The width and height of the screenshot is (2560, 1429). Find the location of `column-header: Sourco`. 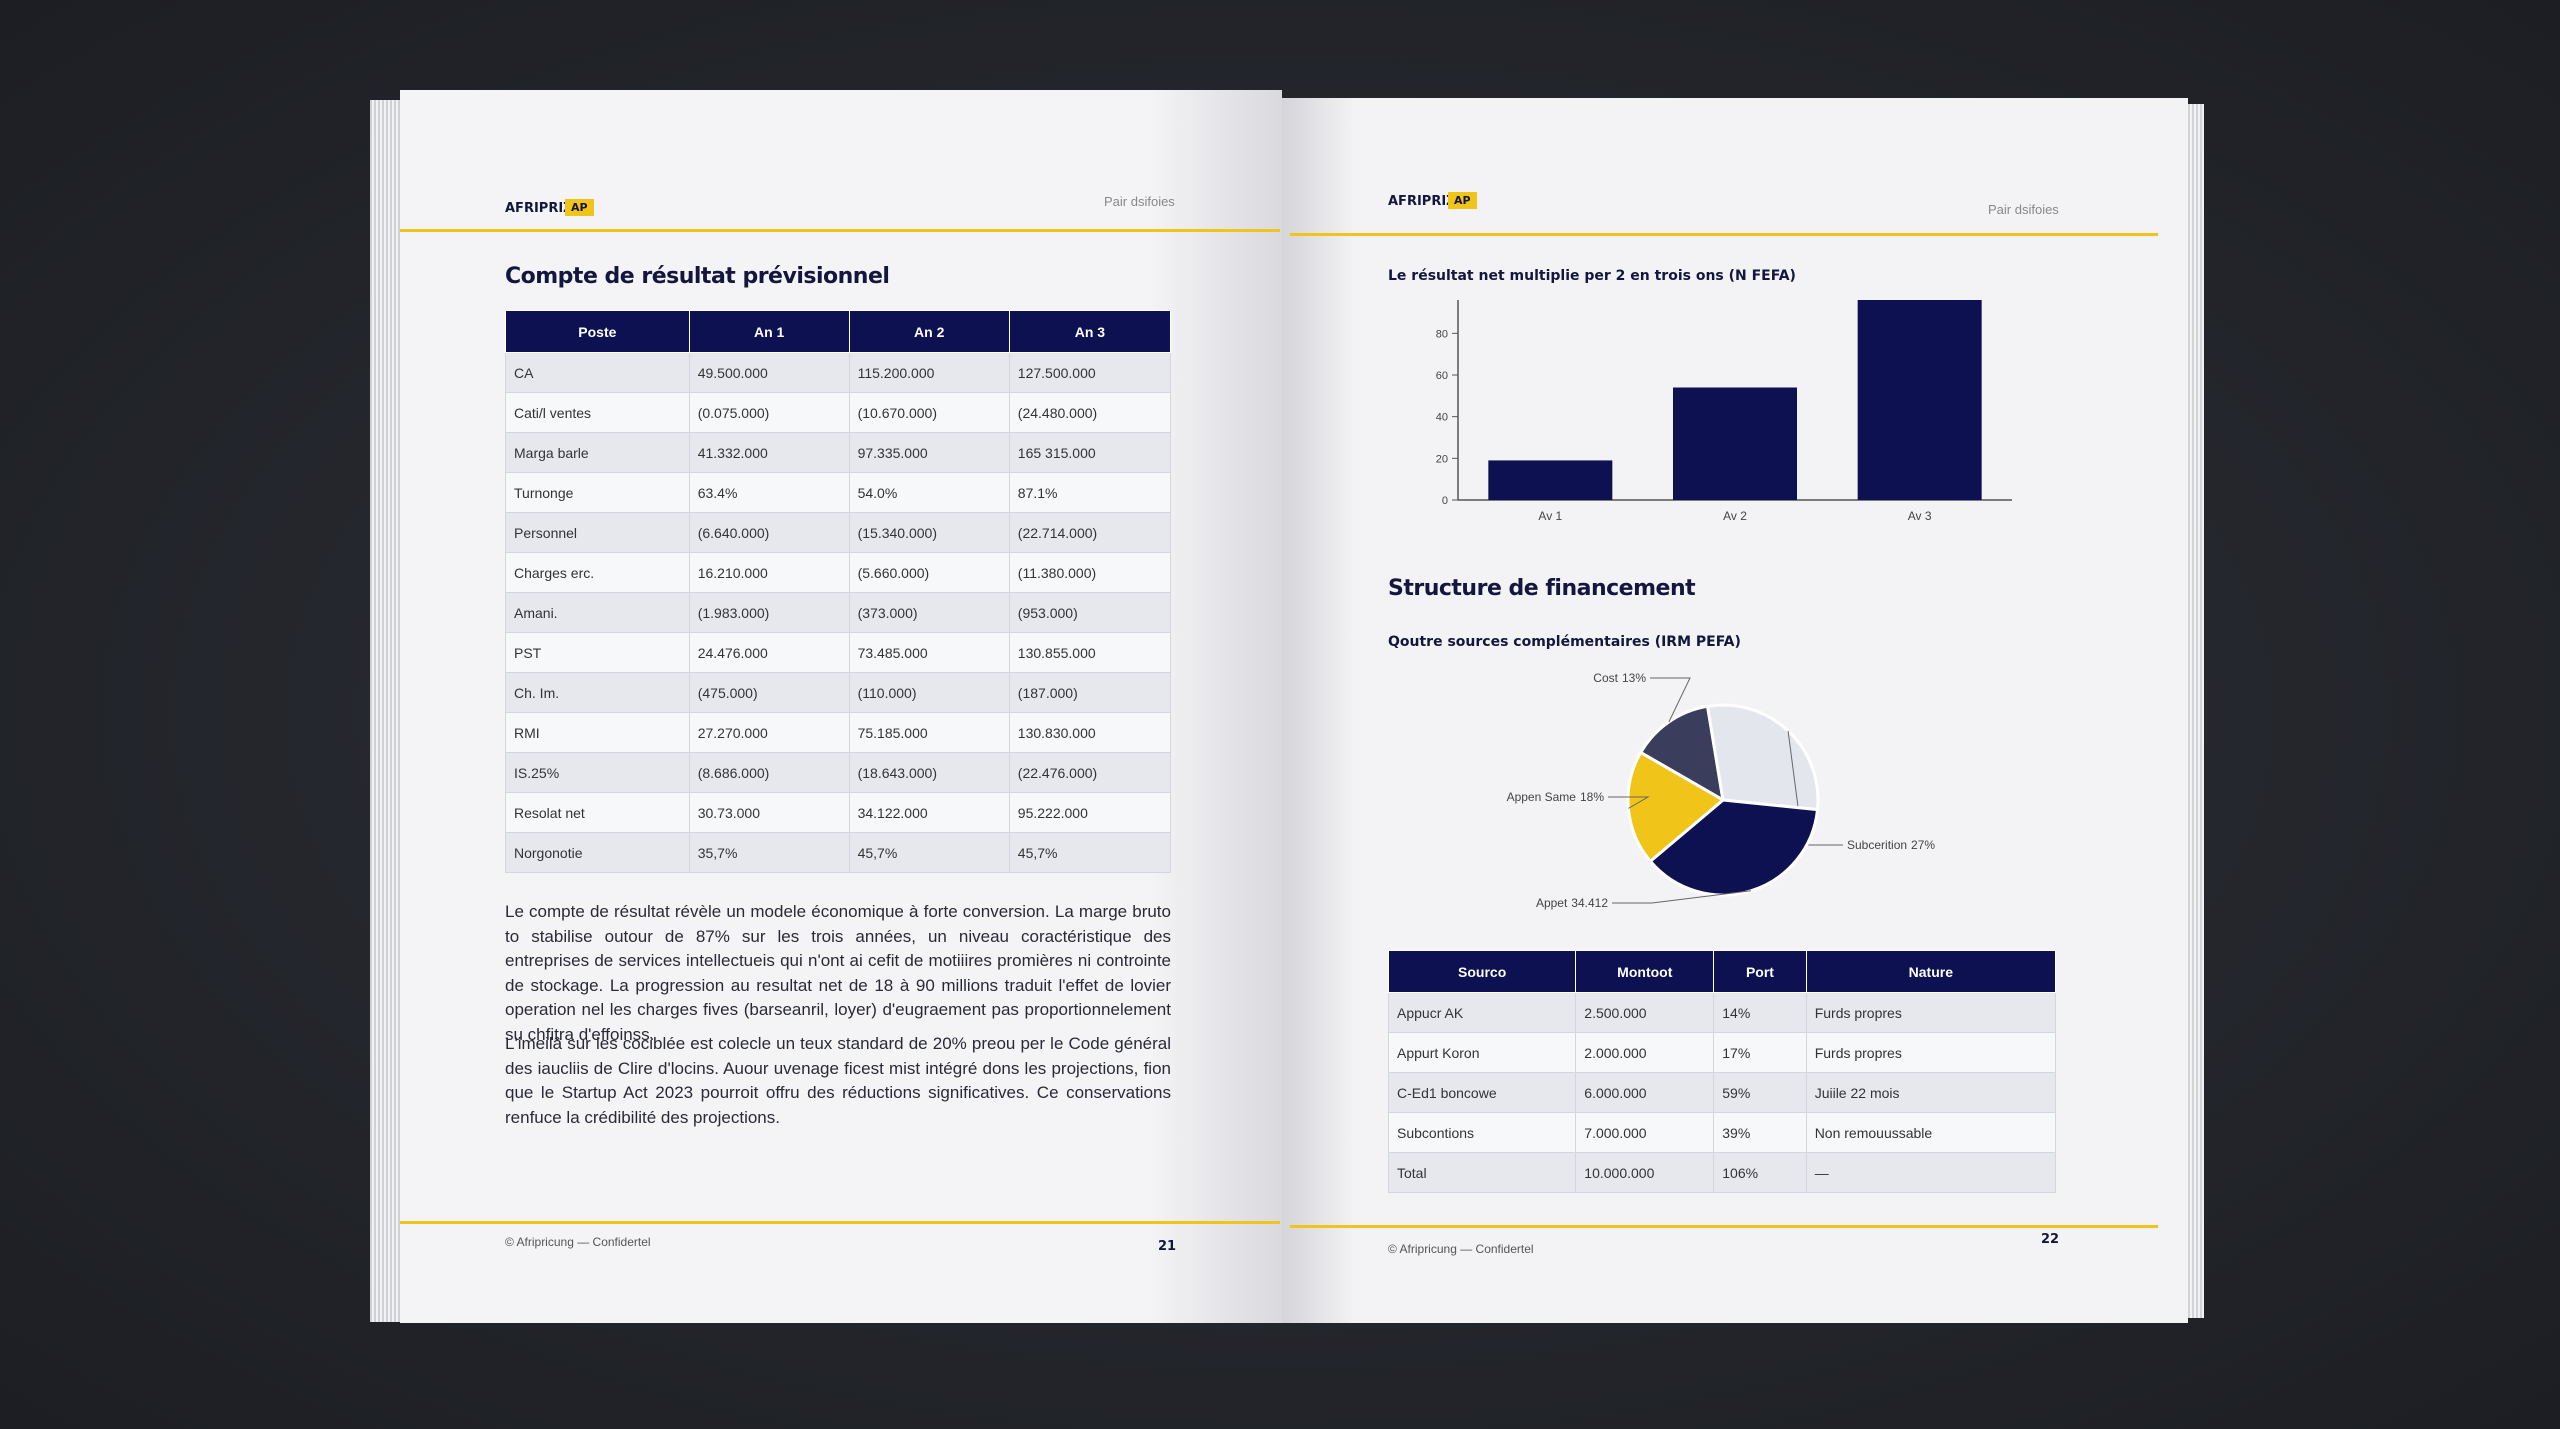

column-header: Sourco is located at coordinates (1482, 971).